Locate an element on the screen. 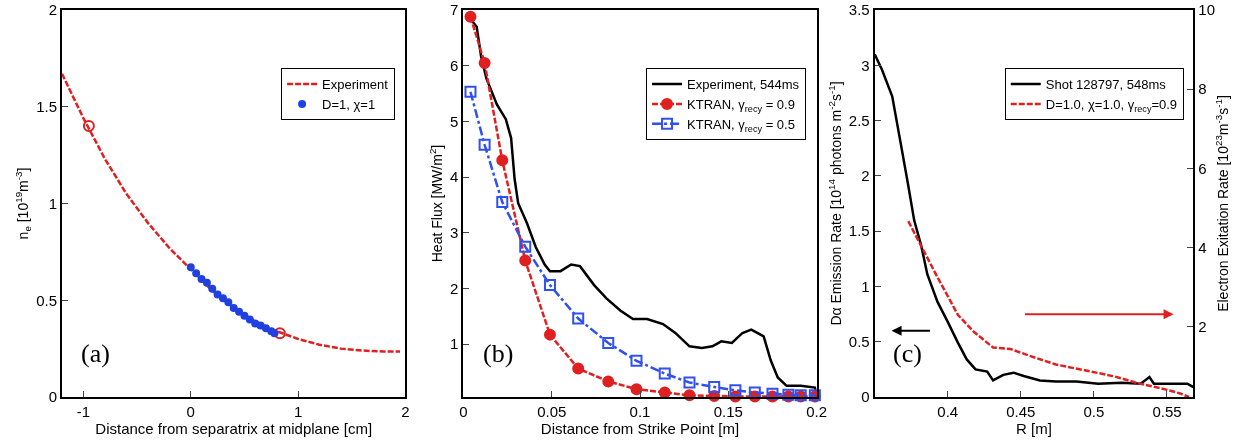 Image resolution: width=1249 pixels, height=442 pixels. legend-label: D=1, χ=1 is located at coordinates (349, 104).